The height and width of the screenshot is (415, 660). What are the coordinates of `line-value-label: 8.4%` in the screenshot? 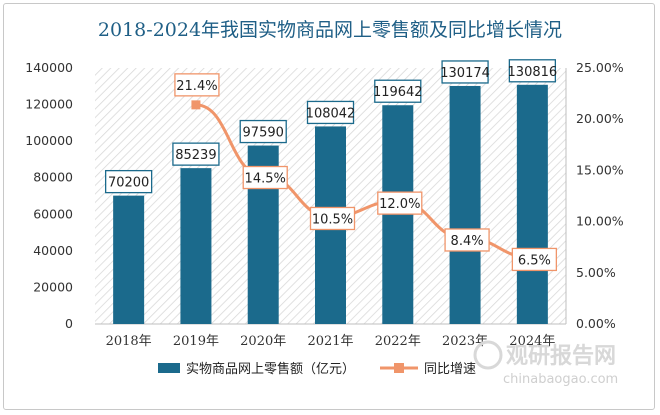 It's located at (467, 241).